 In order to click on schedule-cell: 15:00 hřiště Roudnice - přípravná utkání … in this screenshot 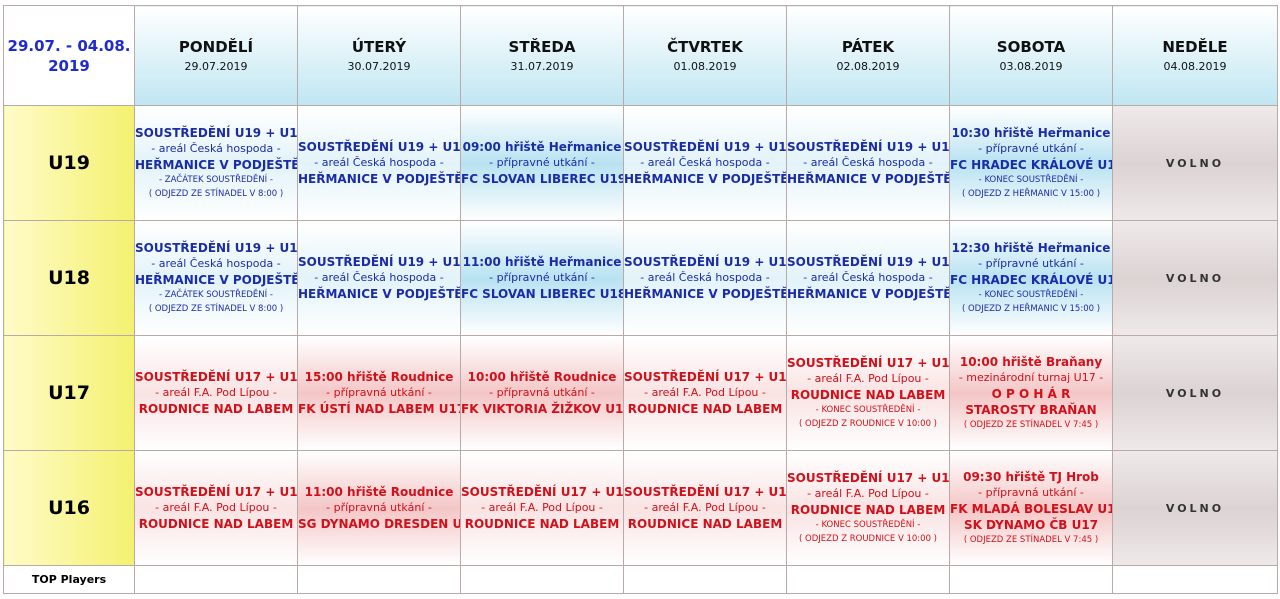, I will do `click(379, 393)`.